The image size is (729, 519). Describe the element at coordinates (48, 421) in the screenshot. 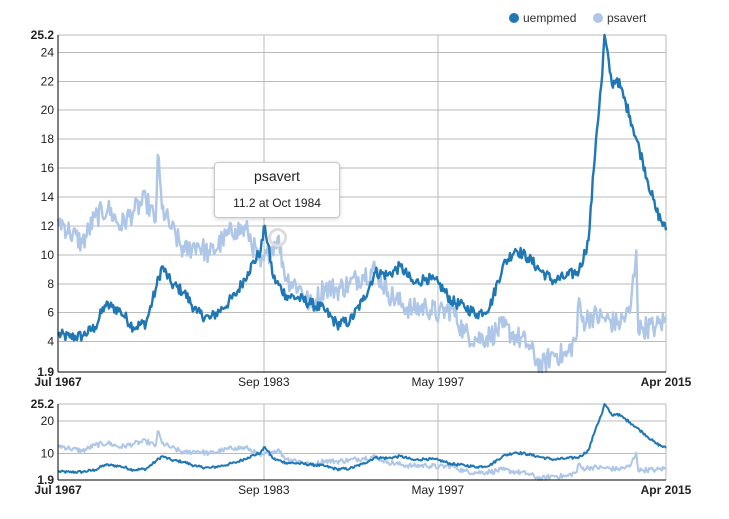

I see `context-y-tick-label: 20` at that location.